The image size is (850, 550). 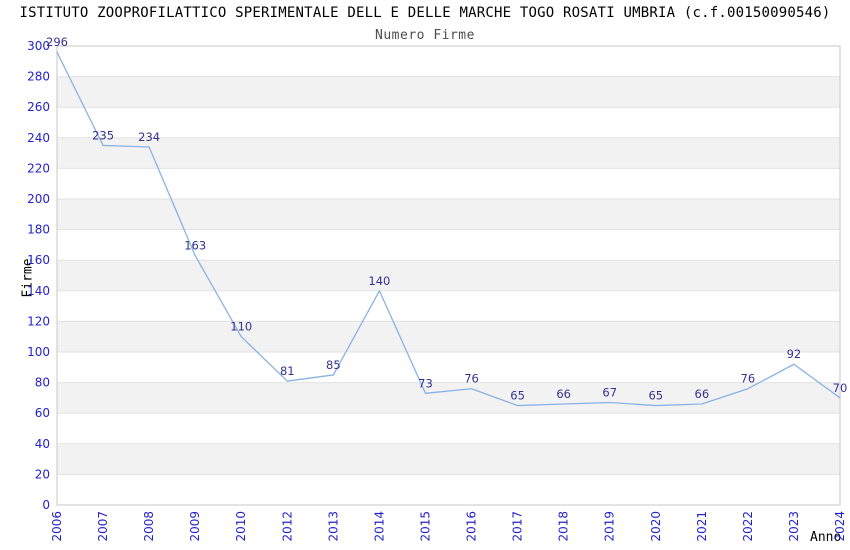 What do you see at coordinates (794, 354) in the screenshot?
I see `point-value-label: 92` at bounding box center [794, 354].